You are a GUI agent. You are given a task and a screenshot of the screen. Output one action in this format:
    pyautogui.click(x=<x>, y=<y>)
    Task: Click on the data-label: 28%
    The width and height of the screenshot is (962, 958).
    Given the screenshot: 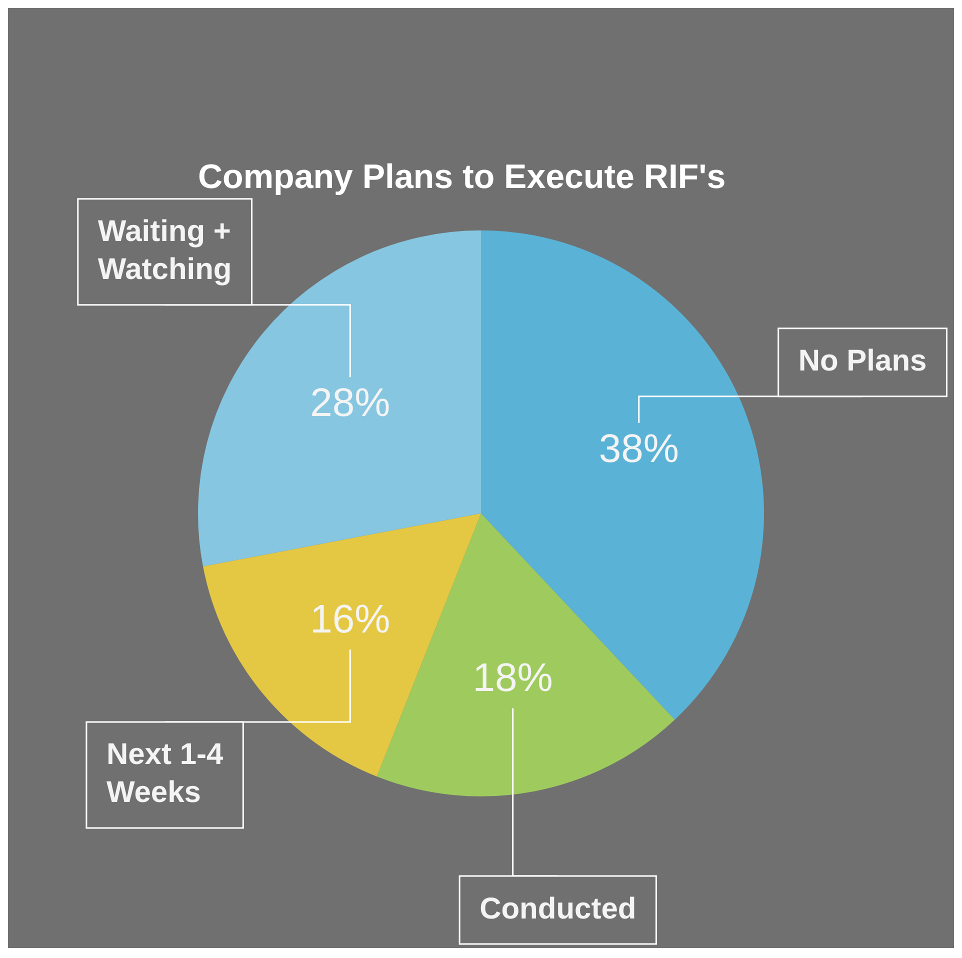 What is the action you would take?
    pyautogui.click(x=350, y=403)
    